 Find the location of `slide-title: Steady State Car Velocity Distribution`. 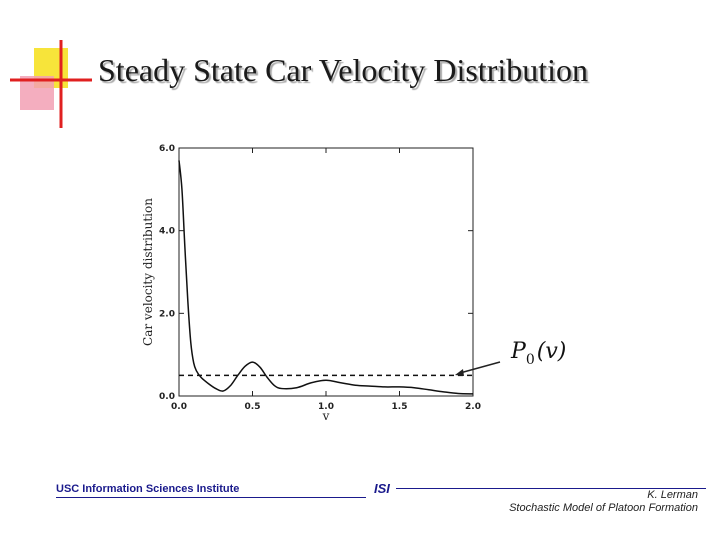

slide-title: Steady State Car Velocity Distribution is located at coordinates (343, 70).